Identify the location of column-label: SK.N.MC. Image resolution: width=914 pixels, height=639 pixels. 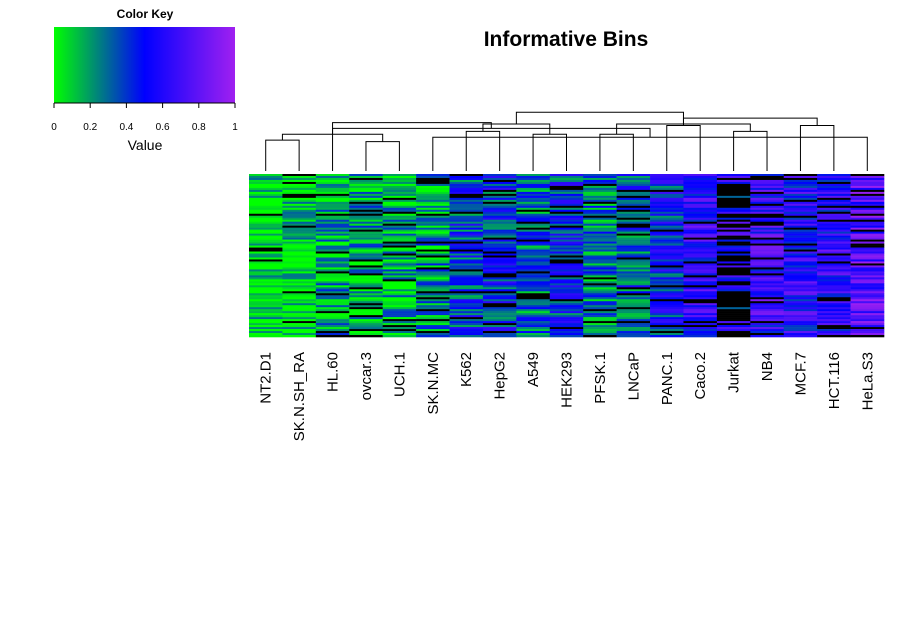
(433, 383).